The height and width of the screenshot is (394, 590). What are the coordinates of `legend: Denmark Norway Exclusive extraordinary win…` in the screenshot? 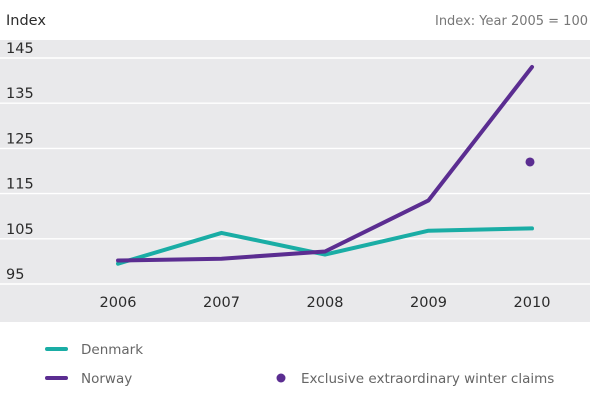 It's located at (299, 364).